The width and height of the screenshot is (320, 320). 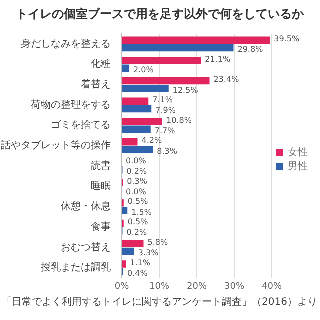 What do you see at coordinates (165, 131) in the screenshot?
I see `data-label: 7.7%` at bounding box center [165, 131].